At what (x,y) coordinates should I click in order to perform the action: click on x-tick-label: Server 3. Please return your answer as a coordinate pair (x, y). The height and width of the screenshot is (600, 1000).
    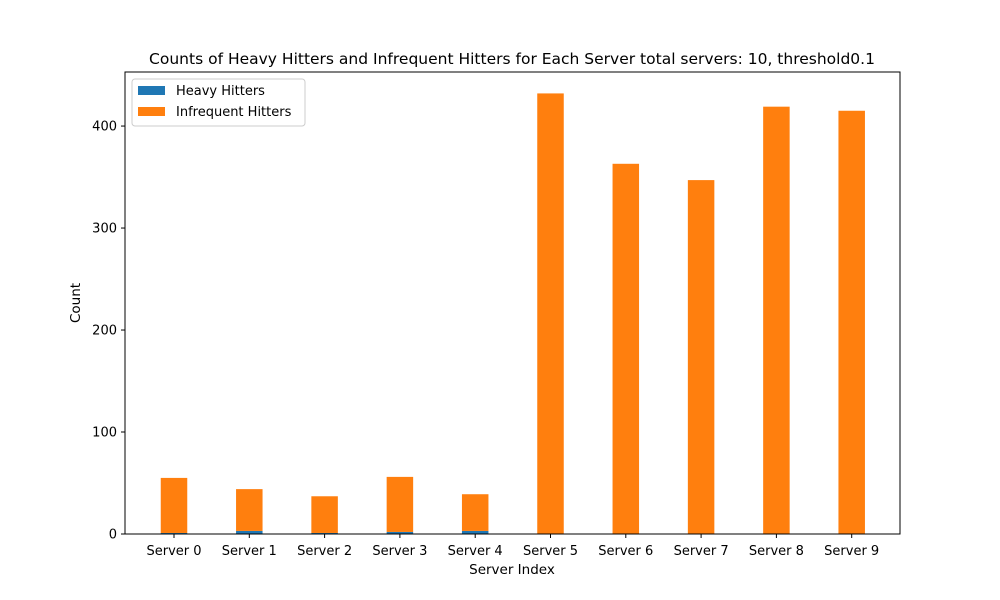
    Looking at the image, I should click on (399, 551).